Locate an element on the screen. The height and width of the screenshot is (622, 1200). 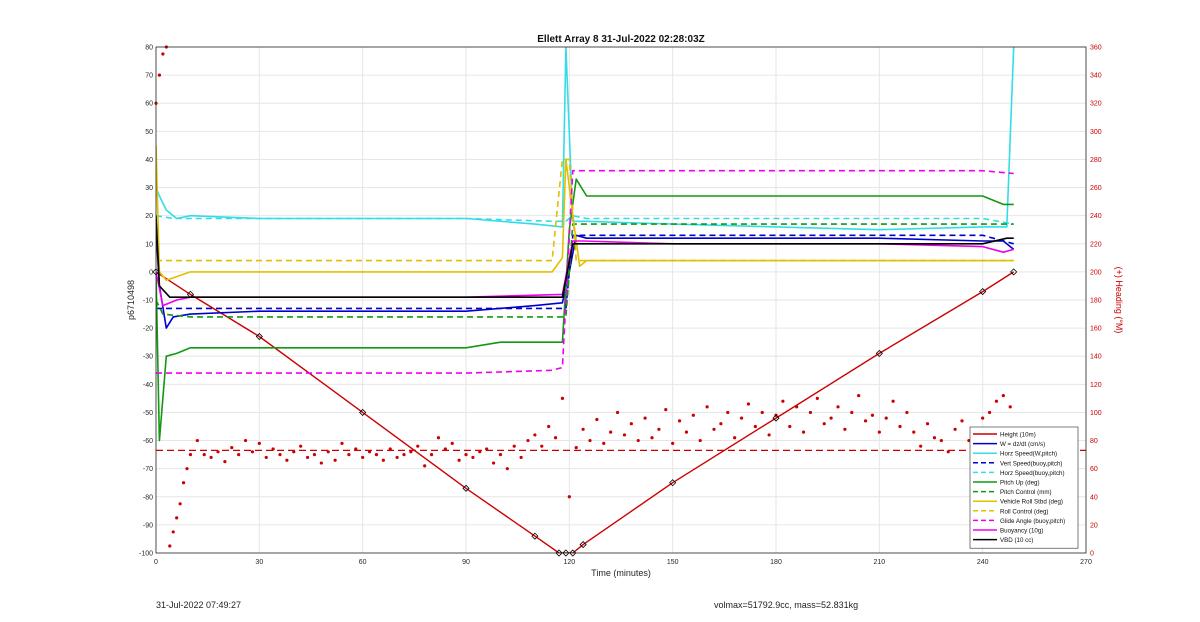
x-tick-label: 120 is located at coordinates (569, 562).